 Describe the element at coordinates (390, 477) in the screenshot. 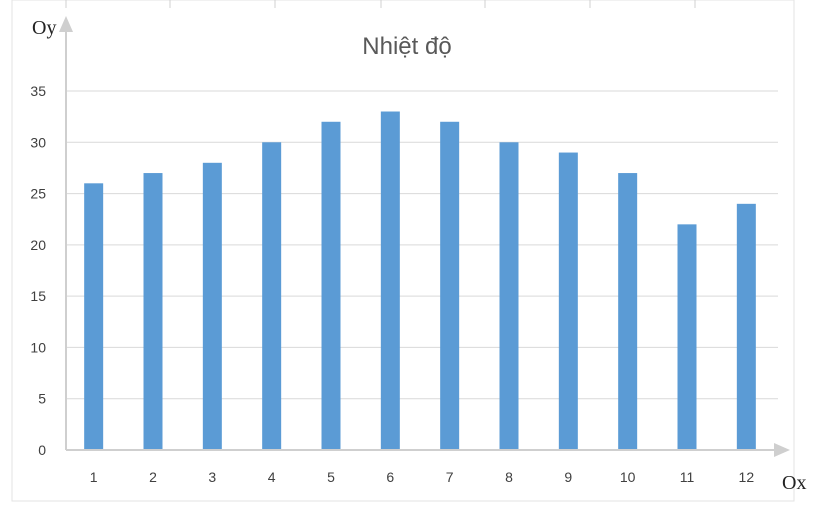

I see `x-tick-label: 6` at that location.